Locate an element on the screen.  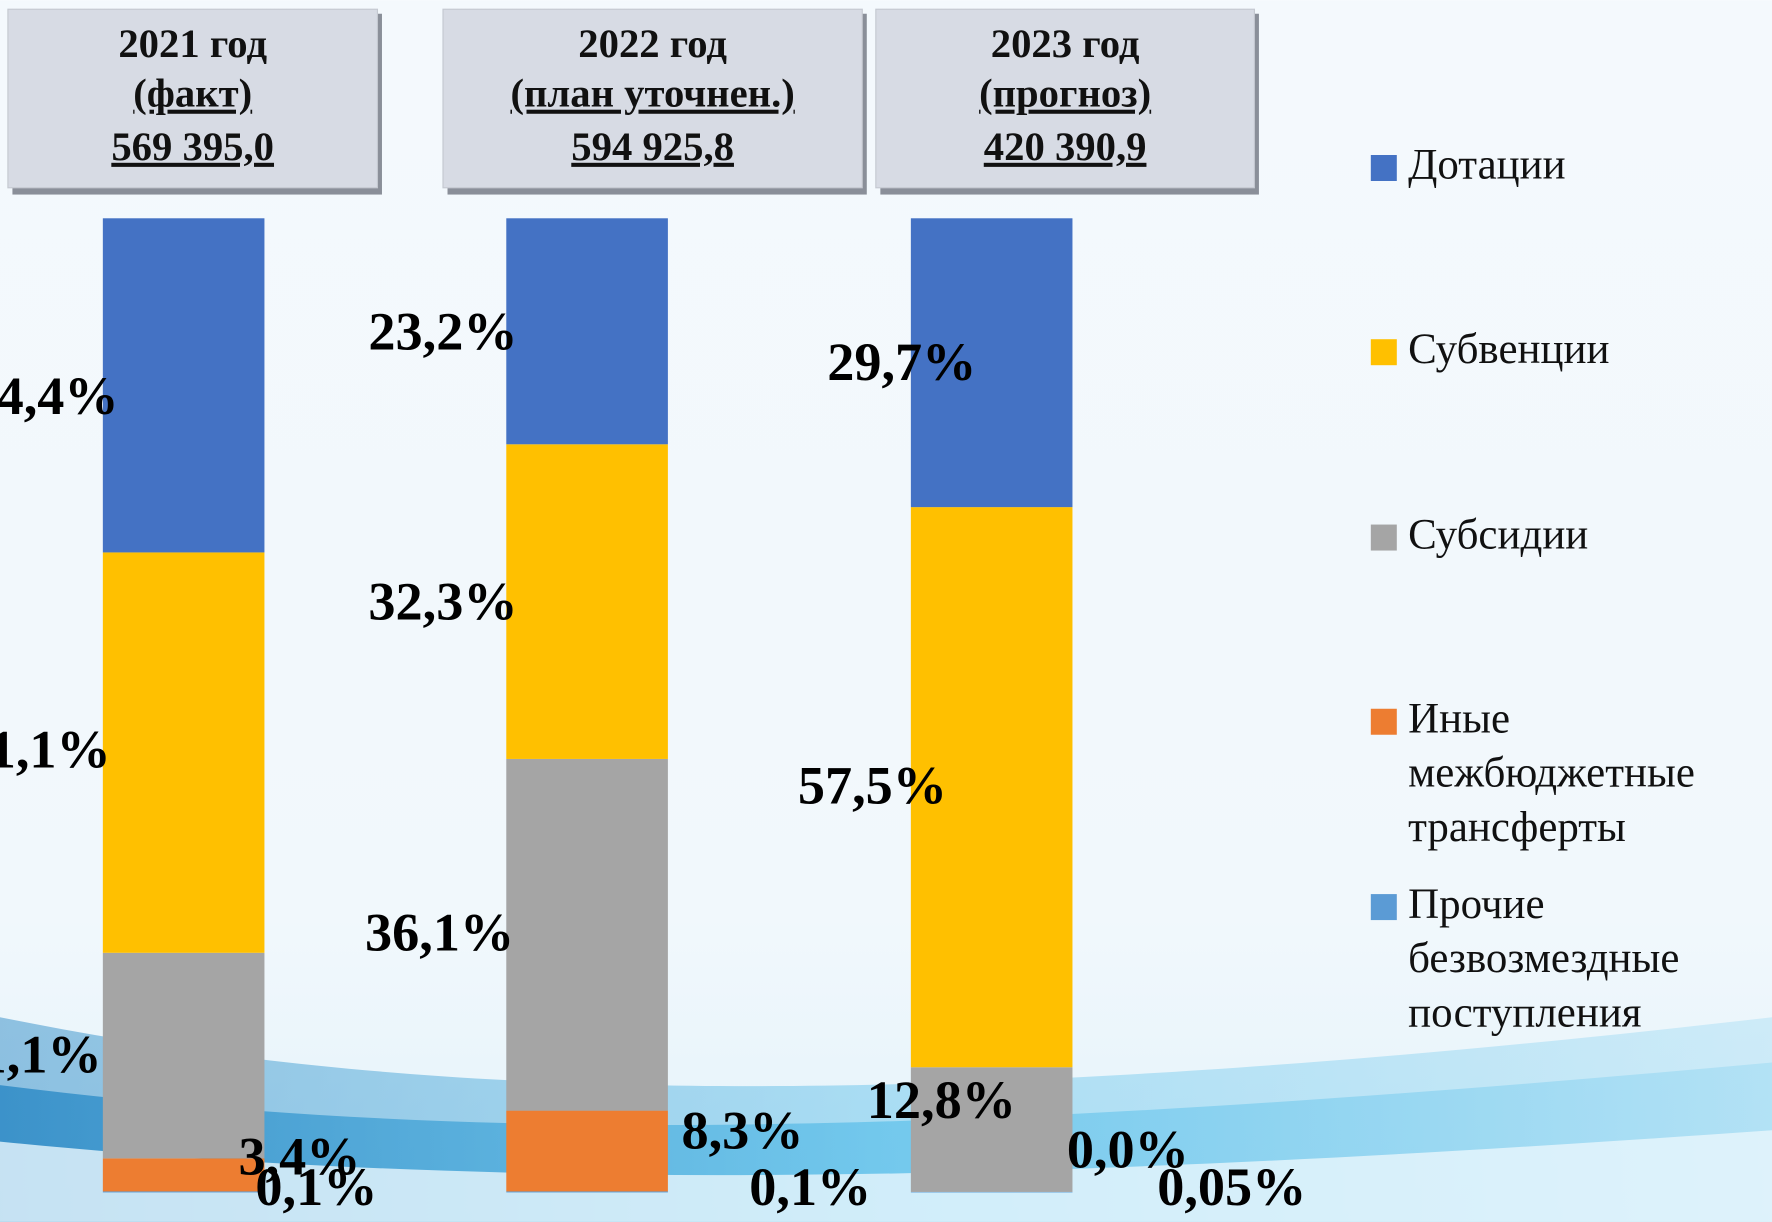
data-label: 3,4% is located at coordinates (299, 1156).